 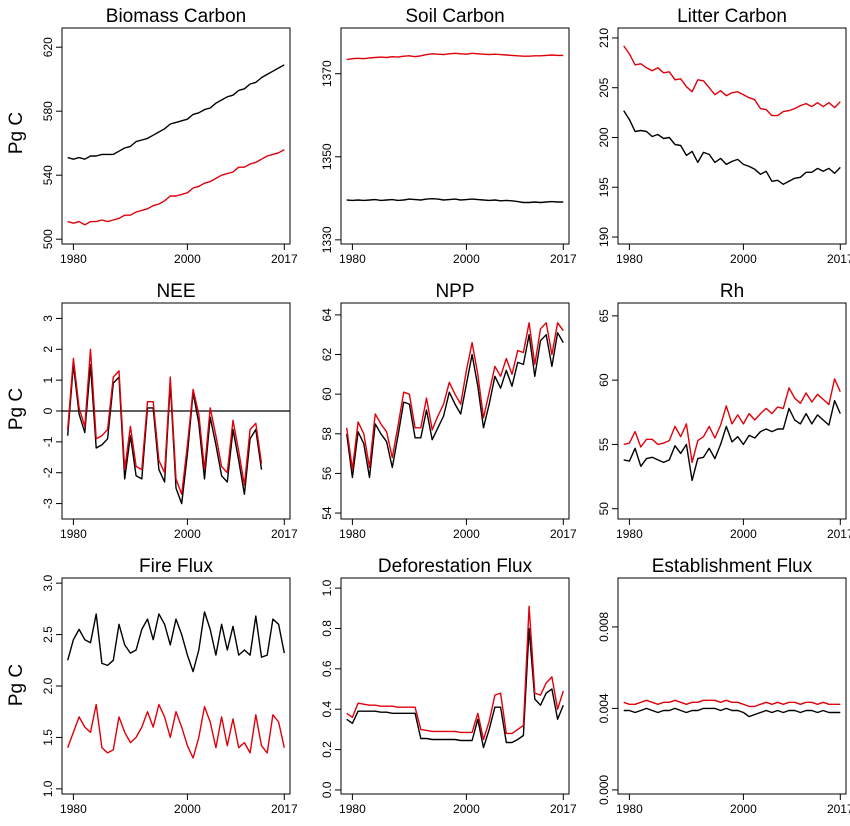 I want to click on panel-1-xtick-label-2: 2017, so click(x=284, y=259).